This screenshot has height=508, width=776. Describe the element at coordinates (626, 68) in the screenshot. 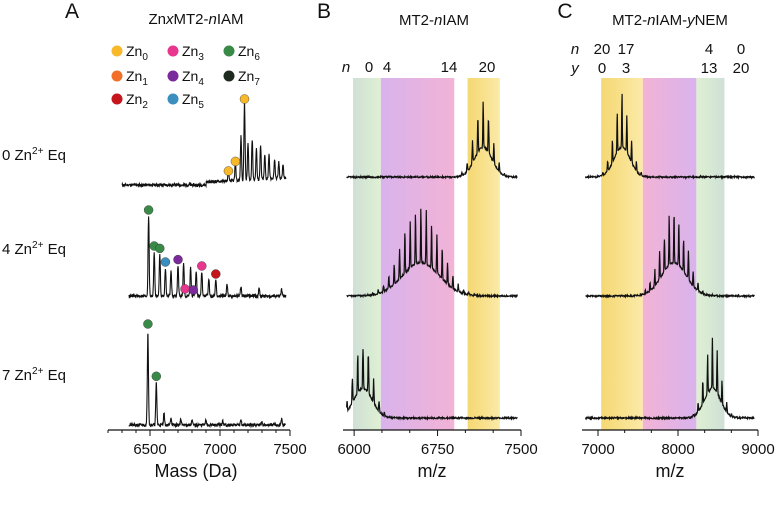

I see `panel-c-y-value-1: 3` at that location.